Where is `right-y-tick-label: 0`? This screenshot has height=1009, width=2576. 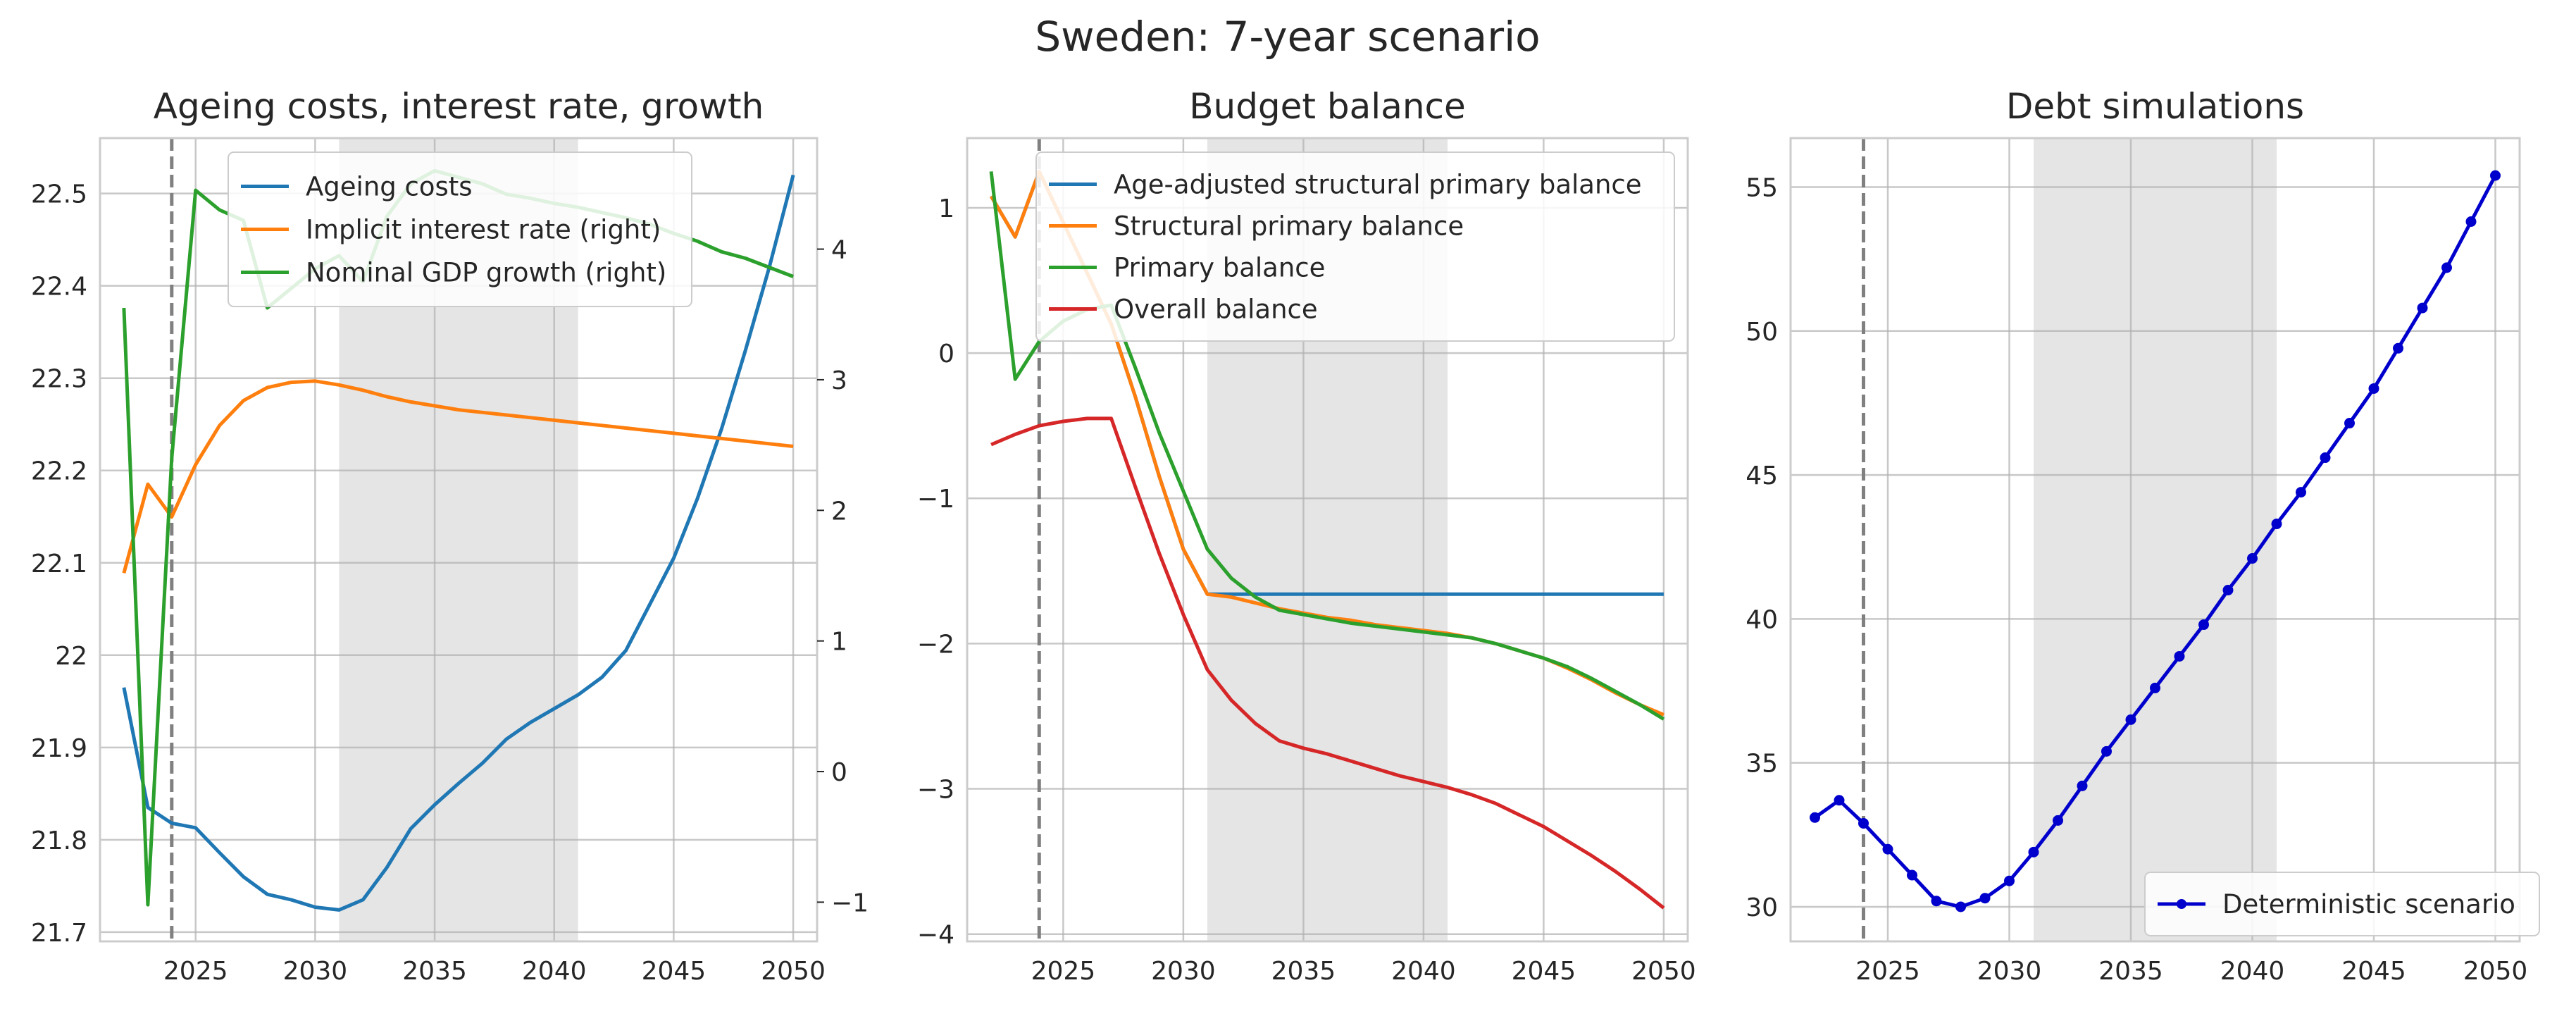 right-y-tick-label: 0 is located at coordinates (839, 772).